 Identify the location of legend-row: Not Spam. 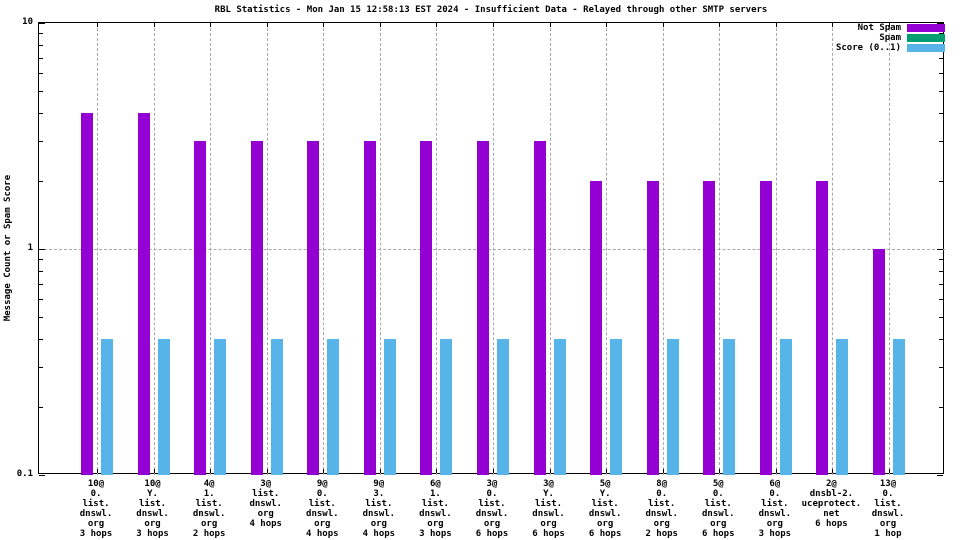
(890, 28).